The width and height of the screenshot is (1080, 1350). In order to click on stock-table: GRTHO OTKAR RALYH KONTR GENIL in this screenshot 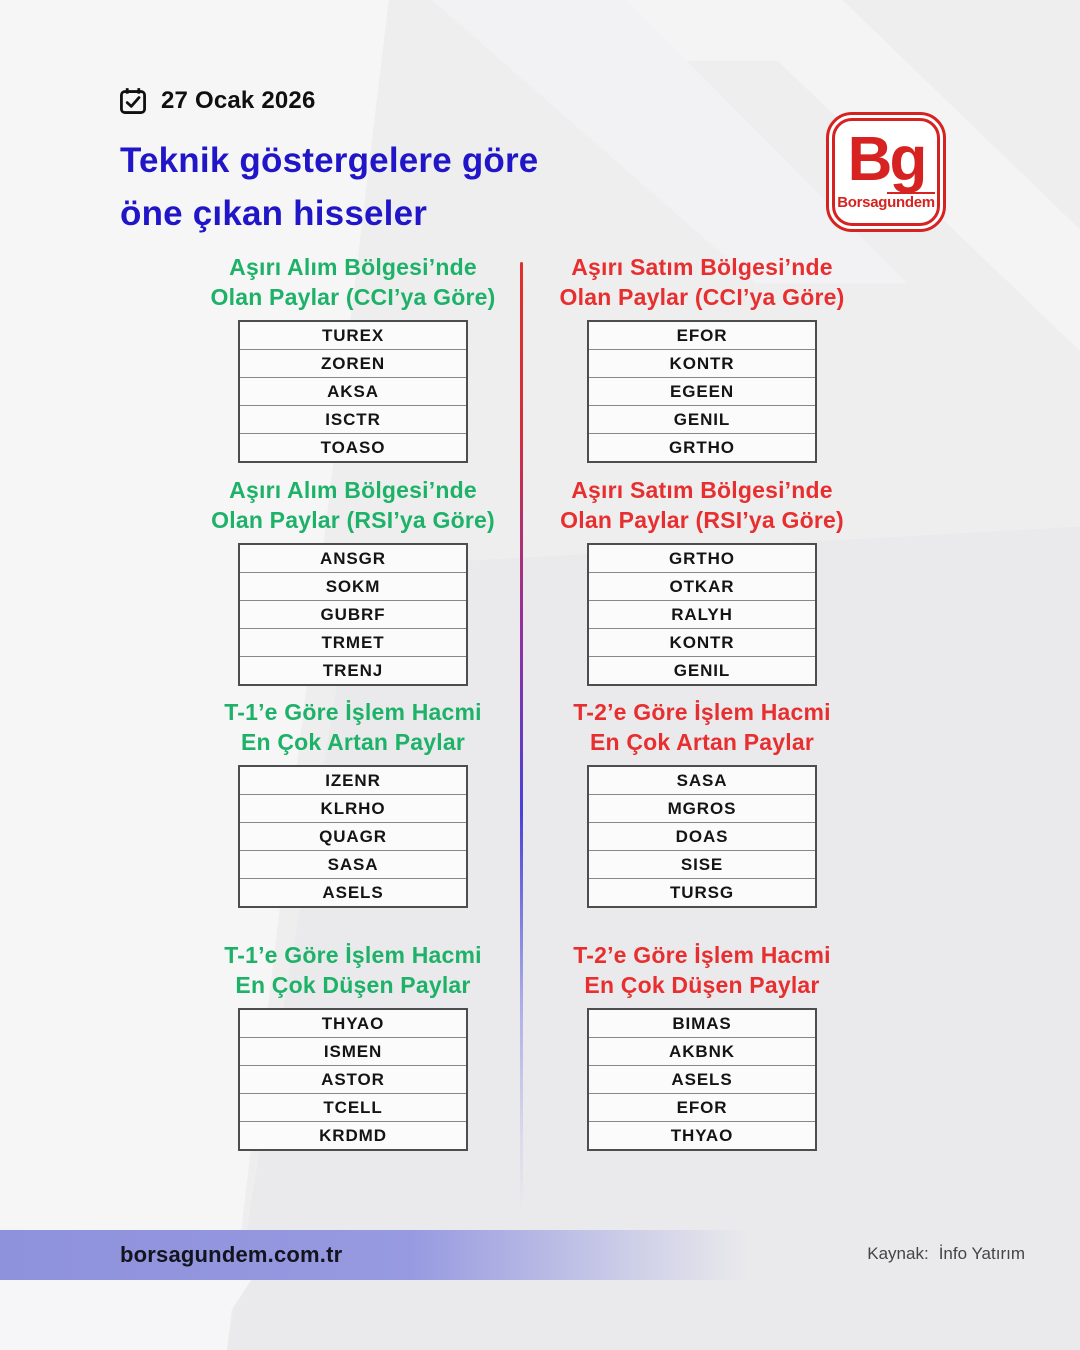, I will do `click(702, 614)`.